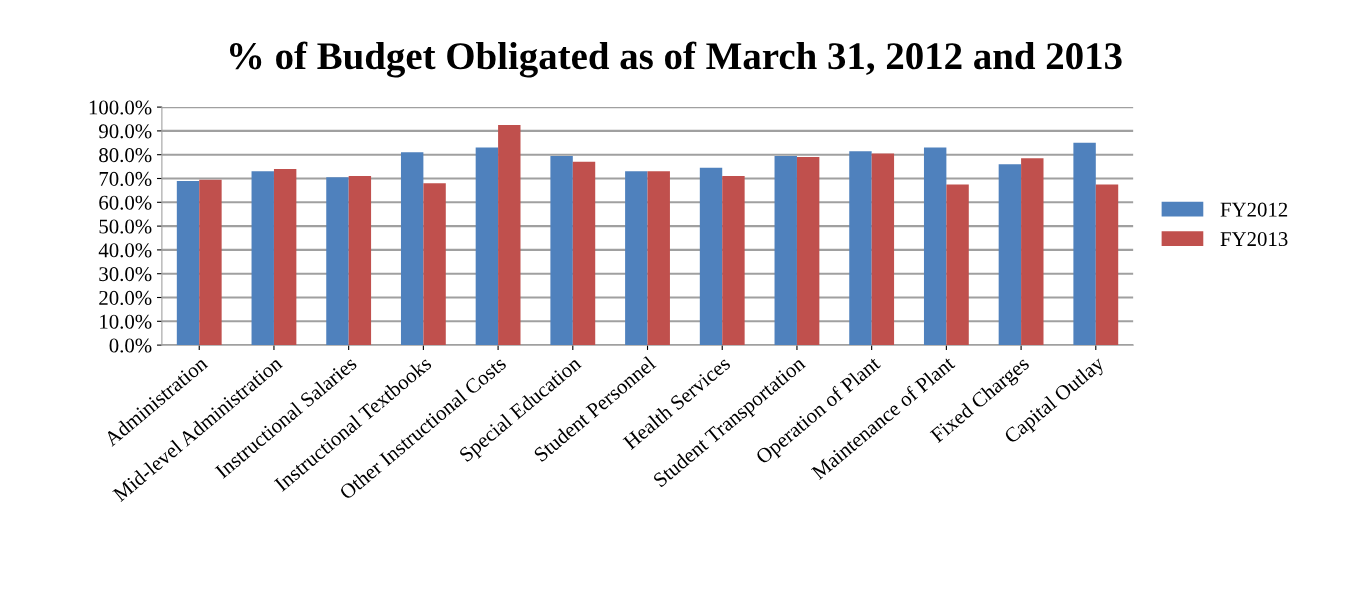  What do you see at coordinates (125, 298) in the screenshot?
I see `y-tick-label: 20.0%` at bounding box center [125, 298].